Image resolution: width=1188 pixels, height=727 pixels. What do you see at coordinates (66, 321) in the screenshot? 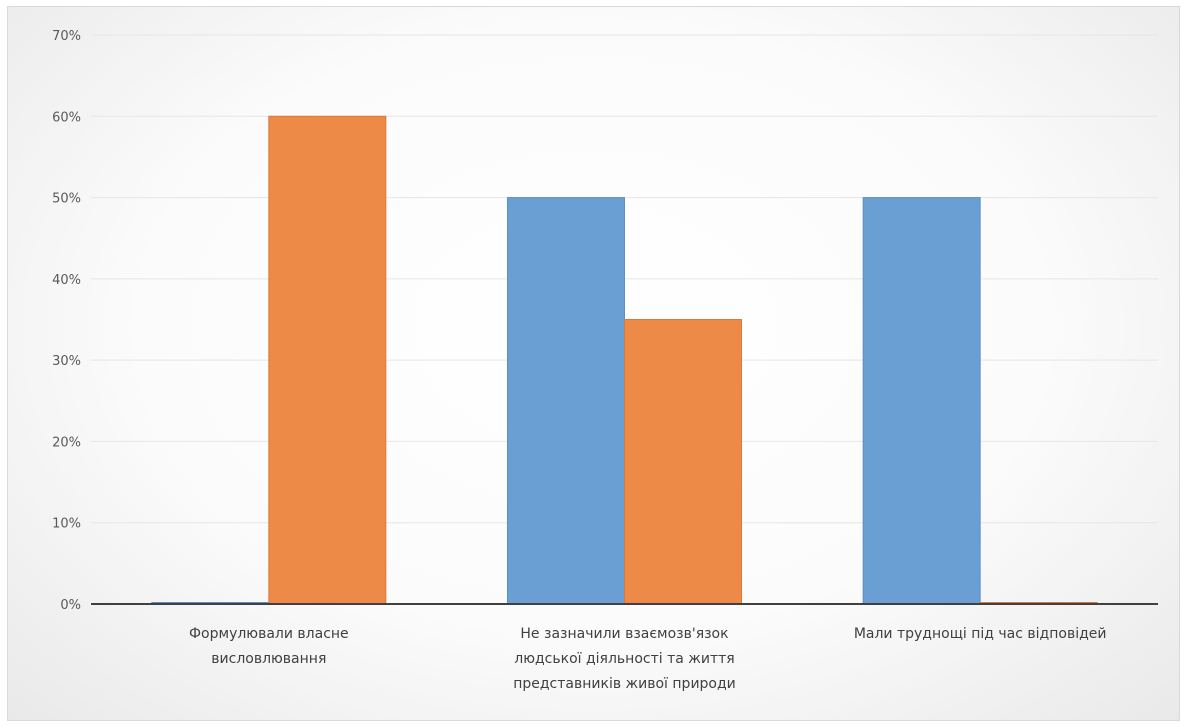
I see `y-axis-ticks: 0% 10% 20% 30% 40% 50% 60% 70%` at bounding box center [66, 321].